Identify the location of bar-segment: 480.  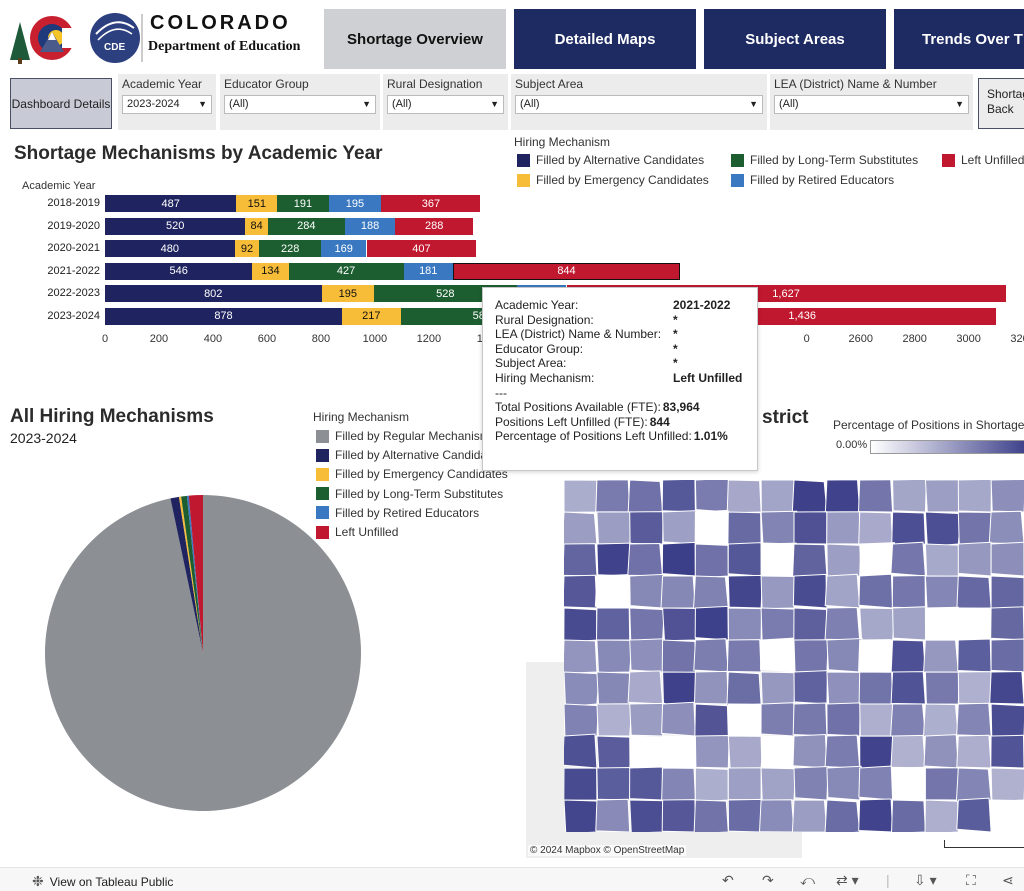
(170, 248).